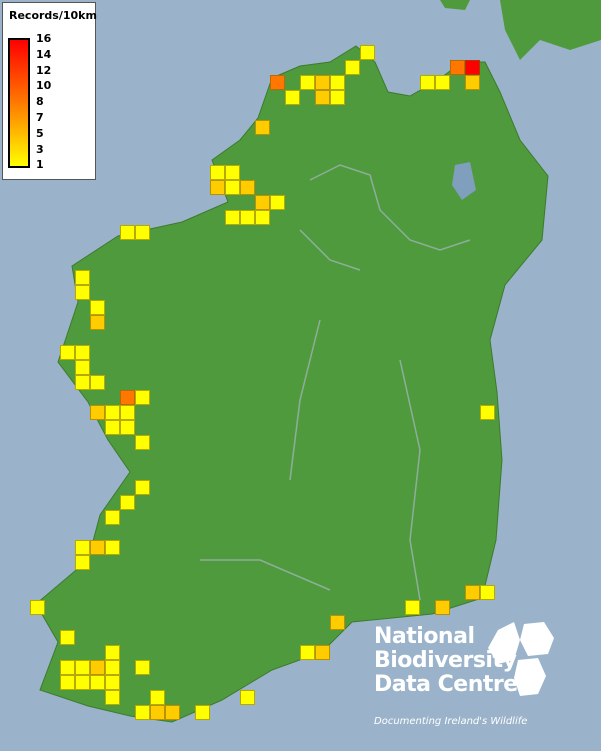 This screenshot has height=751, width=601. Describe the element at coordinates (40, 149) in the screenshot. I see `legend-tick-label: 3` at that location.